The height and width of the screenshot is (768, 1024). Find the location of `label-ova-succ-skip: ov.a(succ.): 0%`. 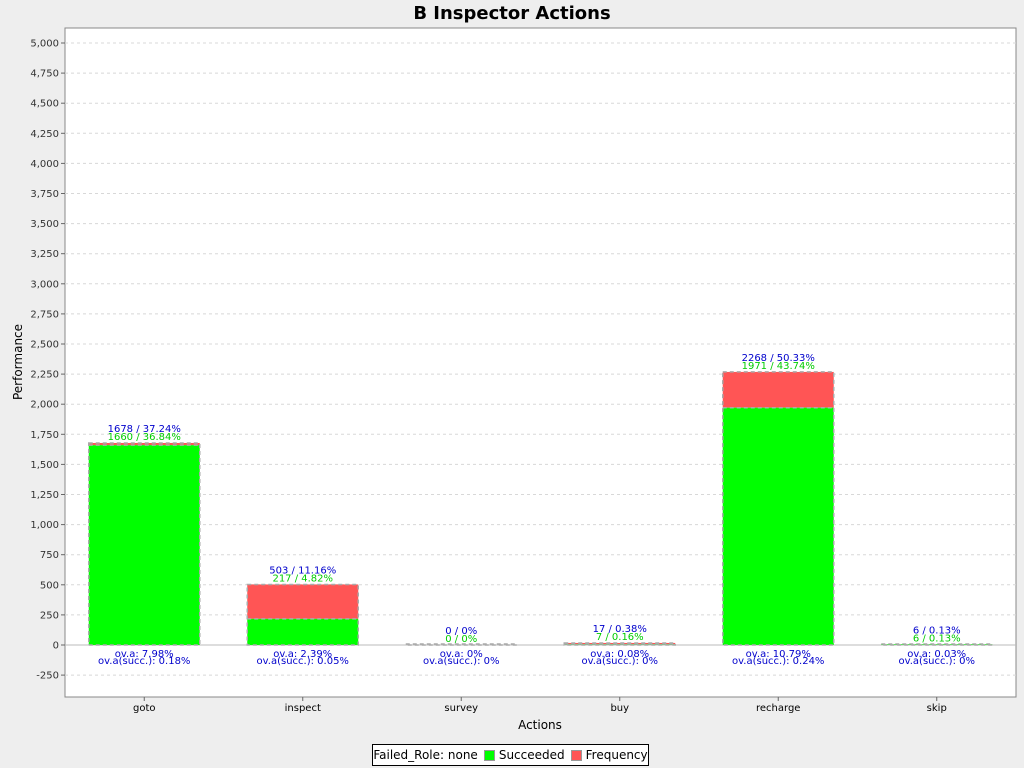

label-ova-succ-skip: ov.a(succ.): 0% is located at coordinates (936, 661).